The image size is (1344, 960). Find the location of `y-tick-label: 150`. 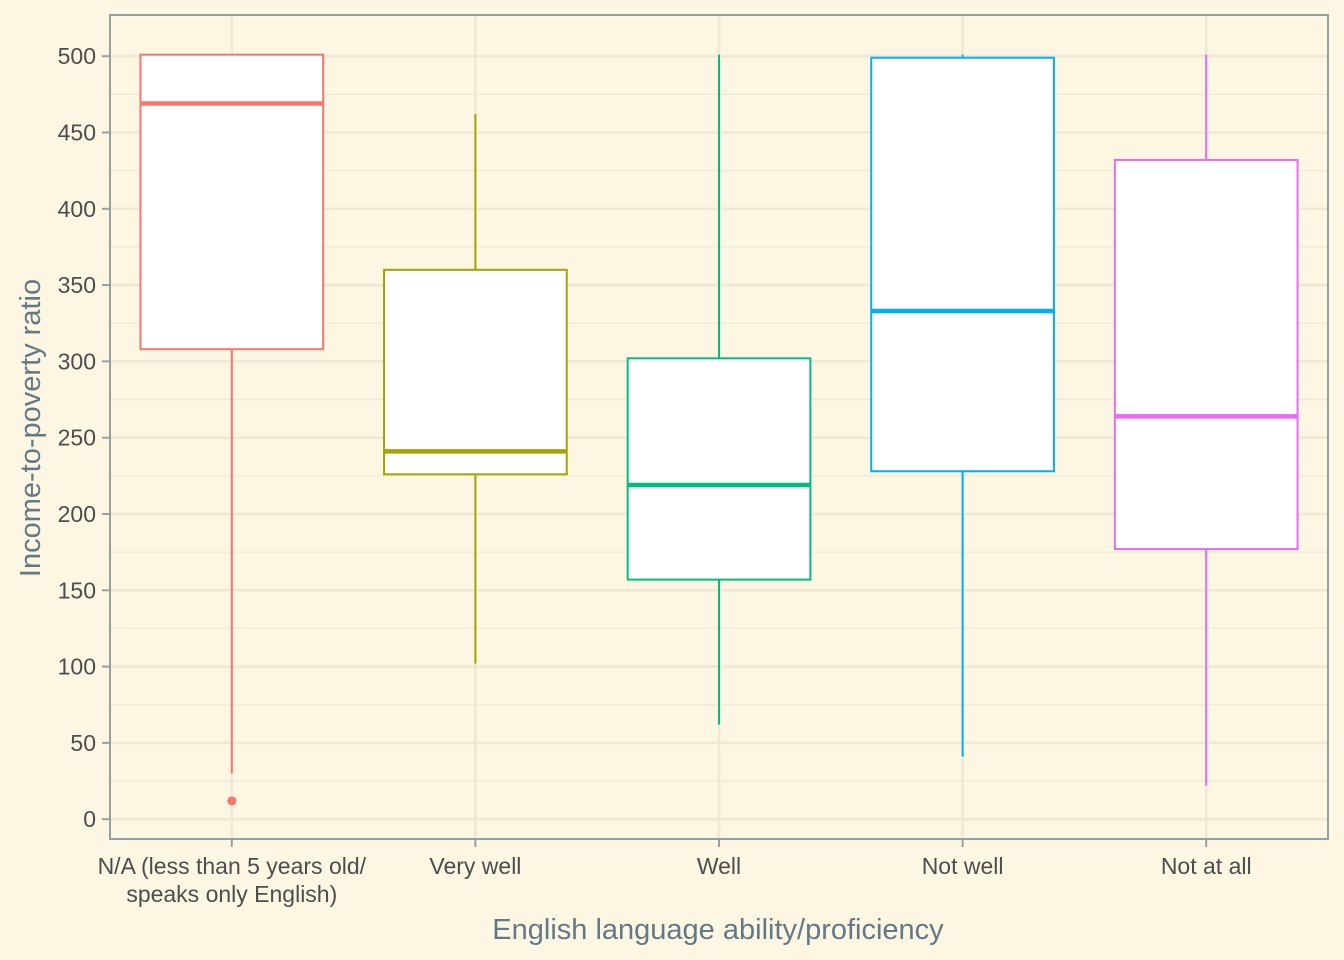

y-tick-label: 150 is located at coordinates (77, 590).